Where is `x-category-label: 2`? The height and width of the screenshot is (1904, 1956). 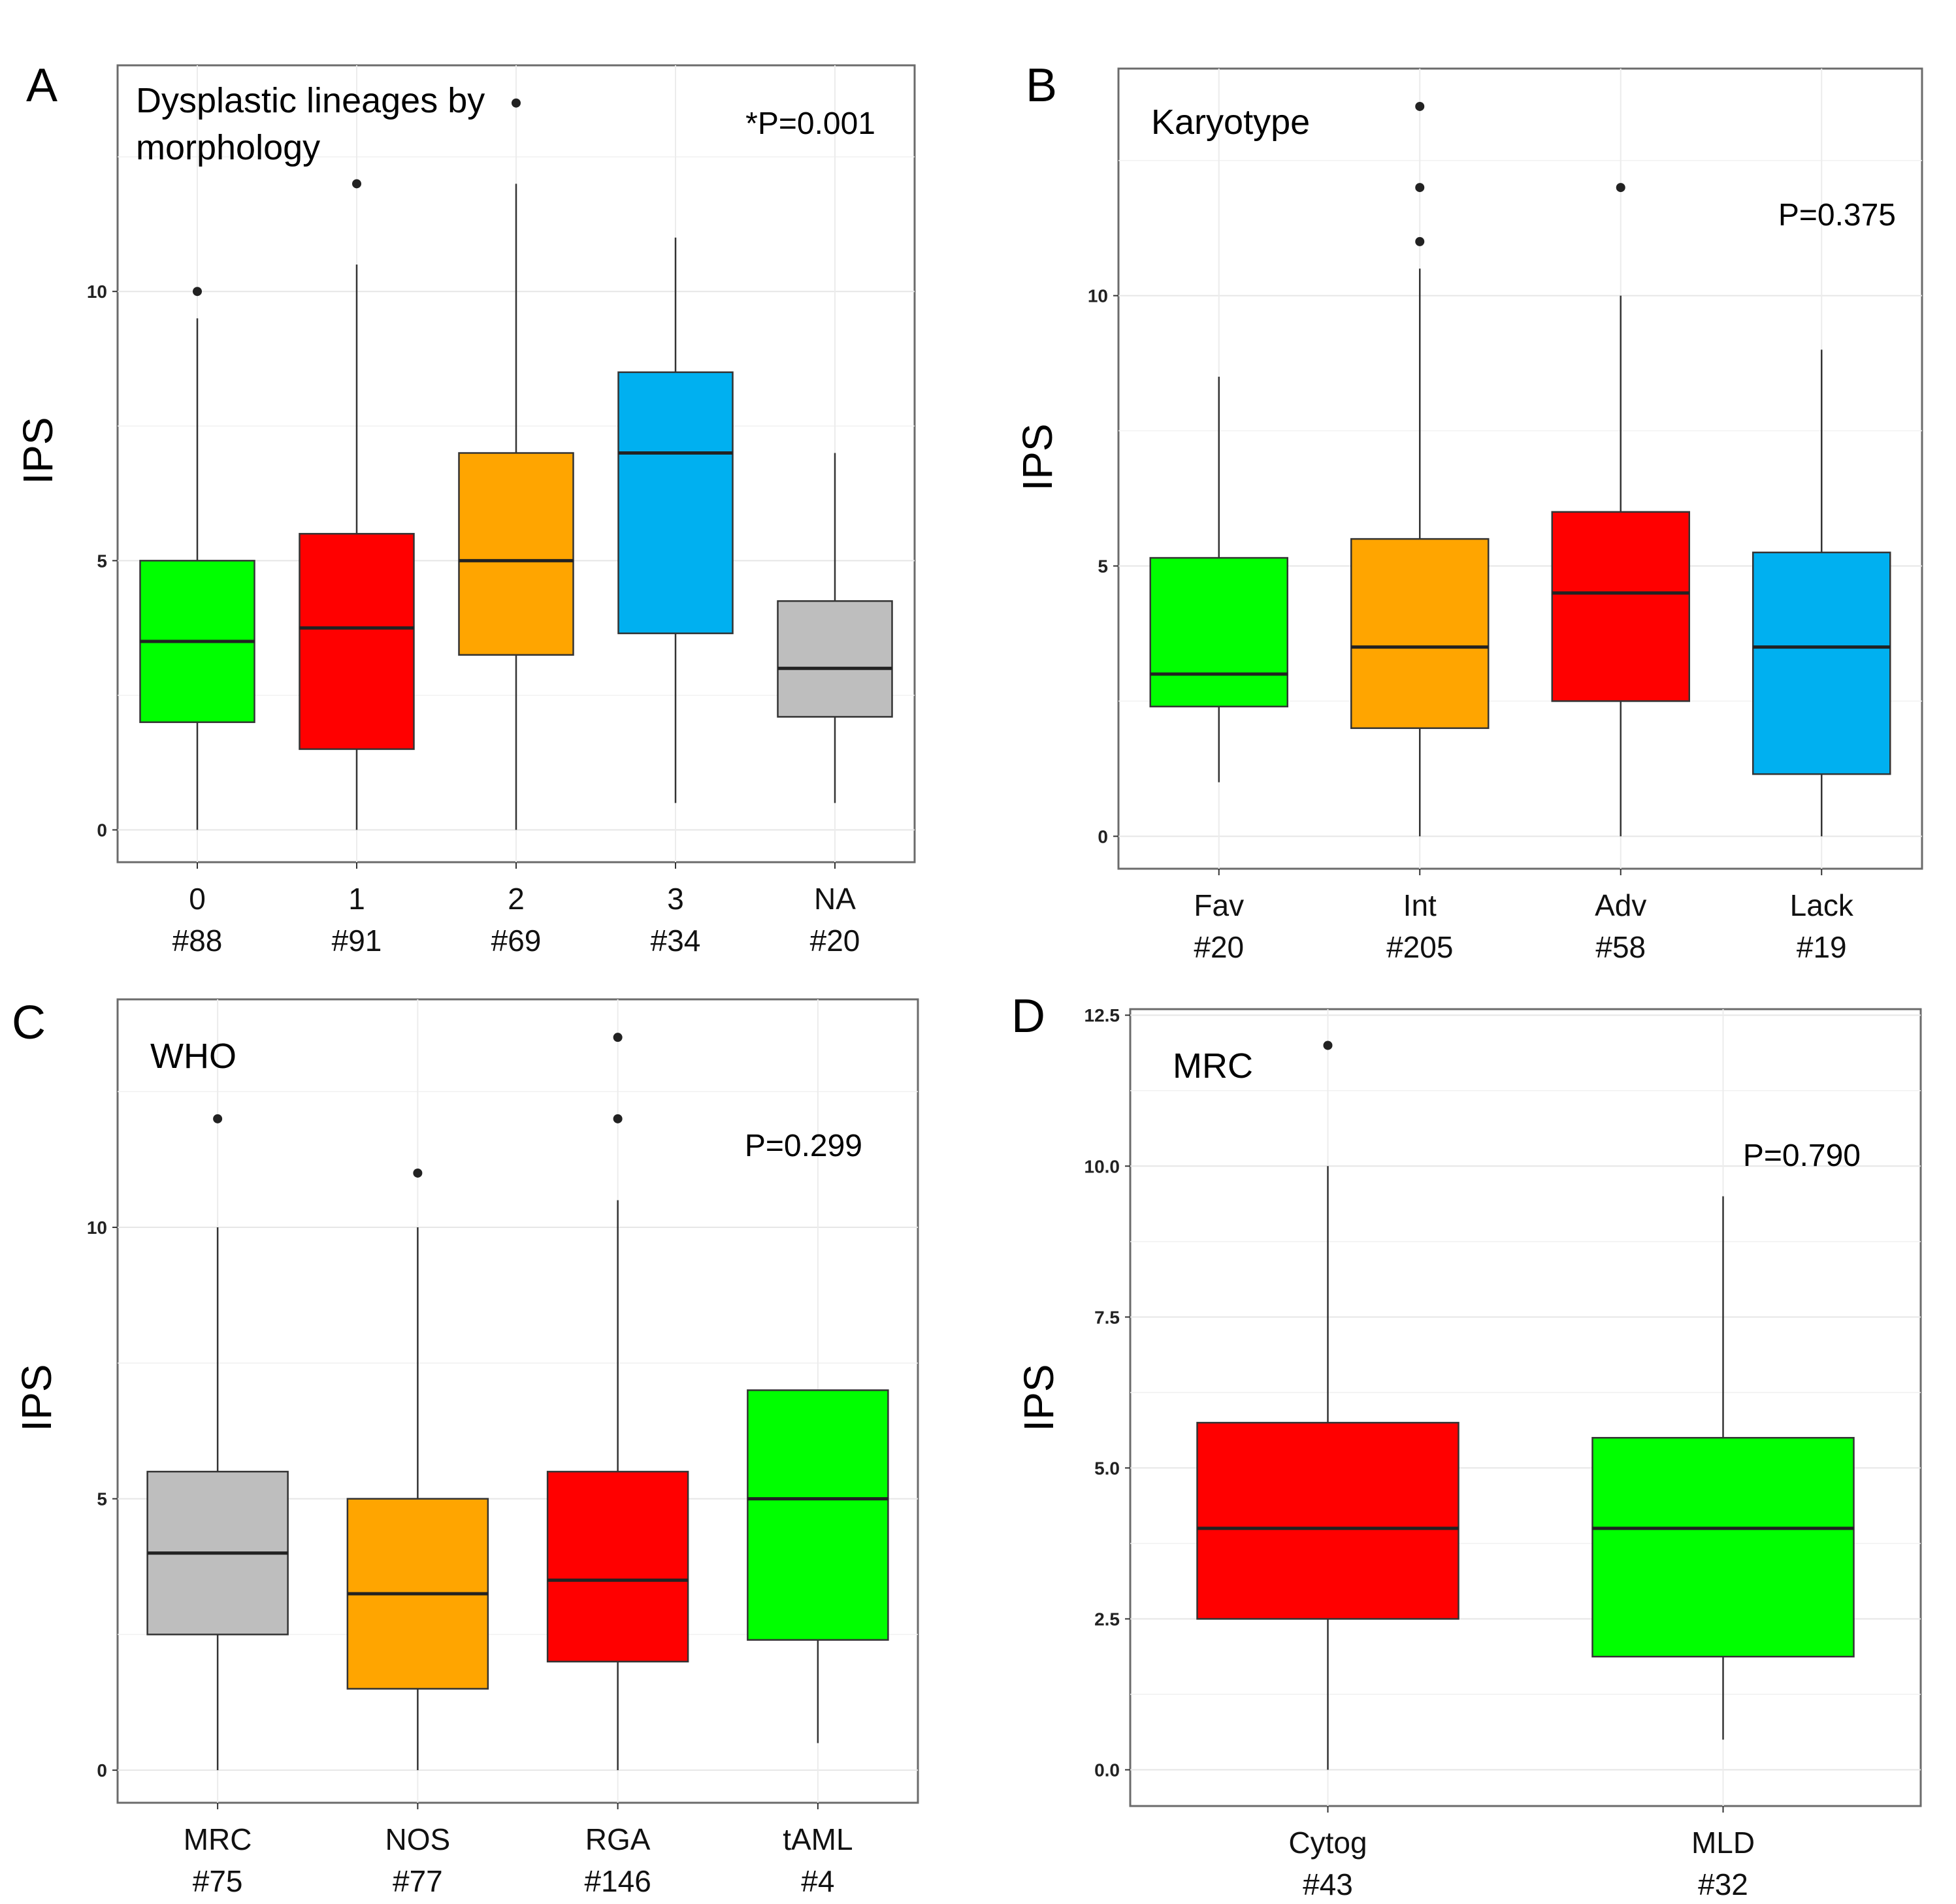 x-category-label: 2 is located at coordinates (516, 899).